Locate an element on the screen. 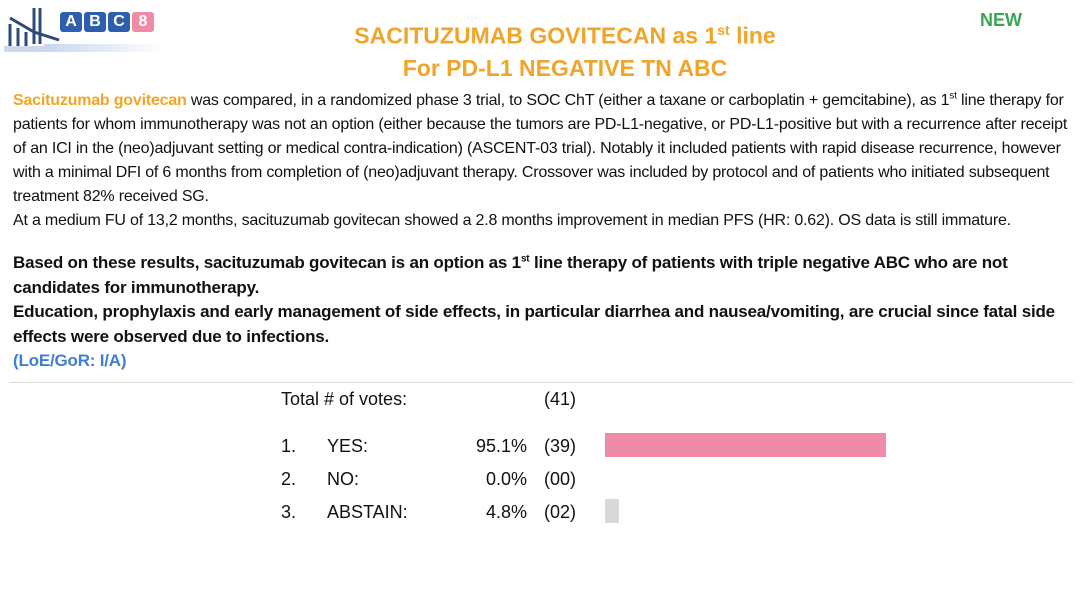 This screenshot has width=1080, height=602. total-label: Total # of votes: is located at coordinates (344, 398).